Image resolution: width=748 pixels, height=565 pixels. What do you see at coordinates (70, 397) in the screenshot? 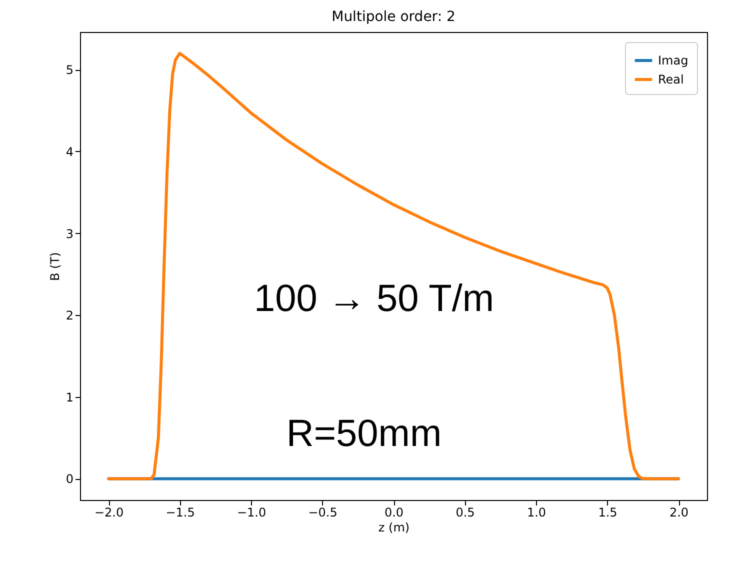
I see `y-tick-label: 1` at bounding box center [70, 397].